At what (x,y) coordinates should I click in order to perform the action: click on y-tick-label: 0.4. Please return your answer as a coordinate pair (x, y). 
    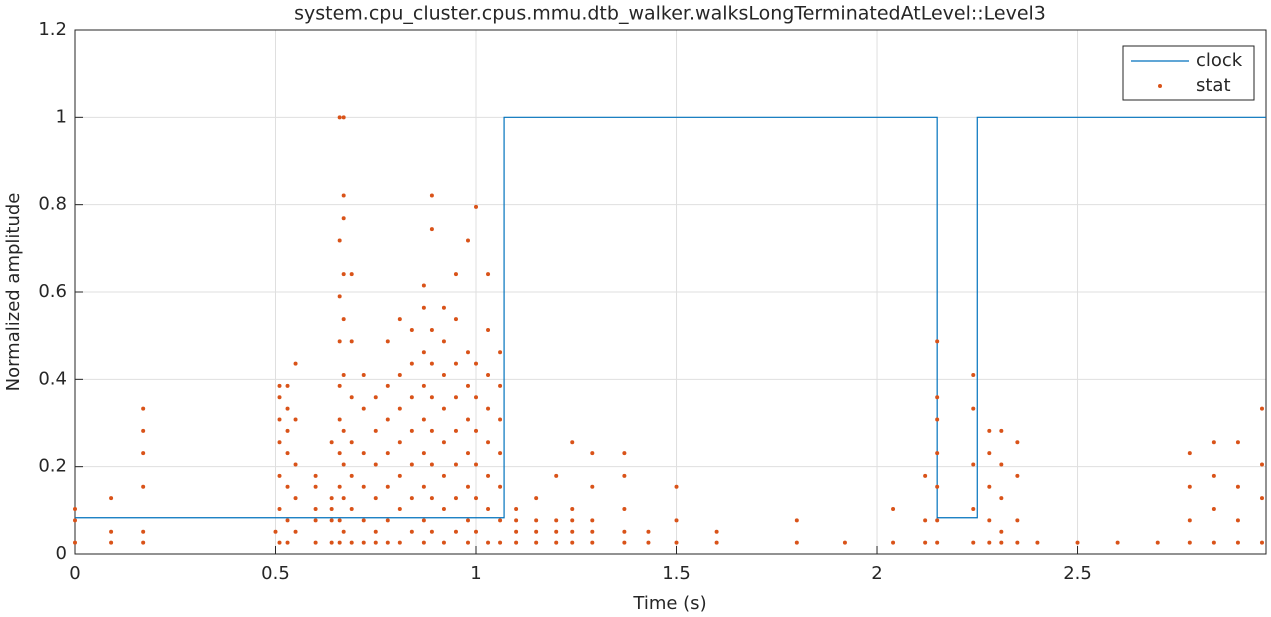
    Looking at the image, I should click on (52, 378).